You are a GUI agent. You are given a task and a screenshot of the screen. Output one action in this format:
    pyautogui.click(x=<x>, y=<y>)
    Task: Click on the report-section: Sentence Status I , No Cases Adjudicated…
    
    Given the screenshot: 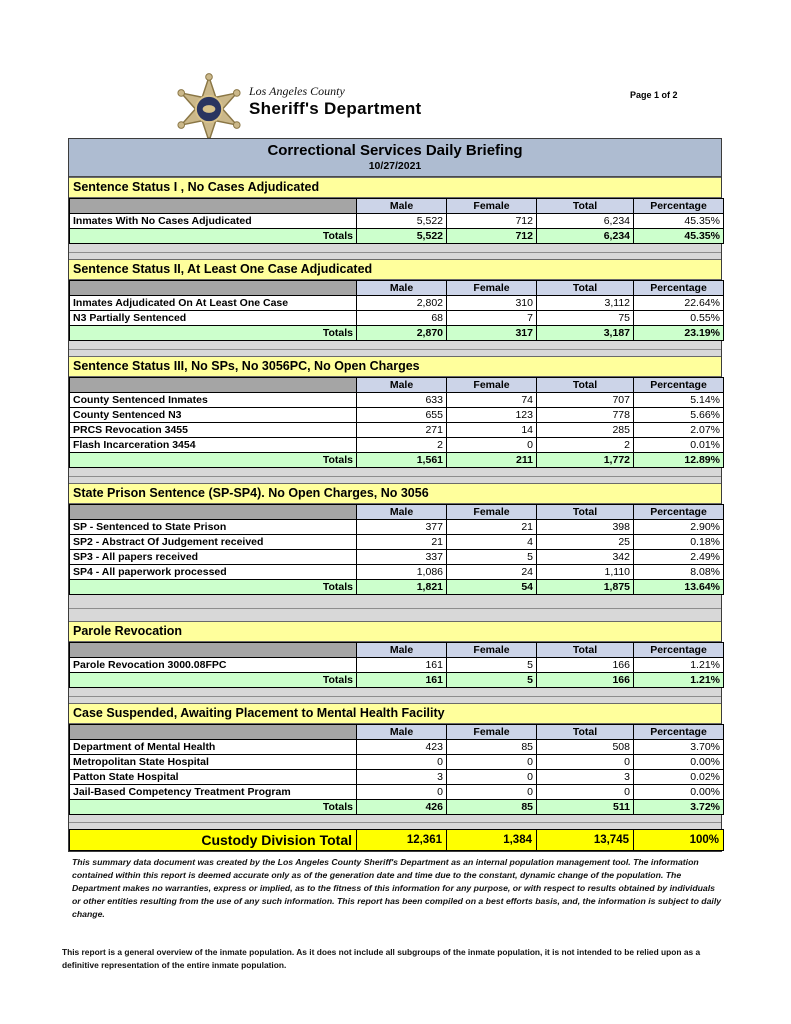 What is the action you would take?
    pyautogui.click(x=396, y=210)
    